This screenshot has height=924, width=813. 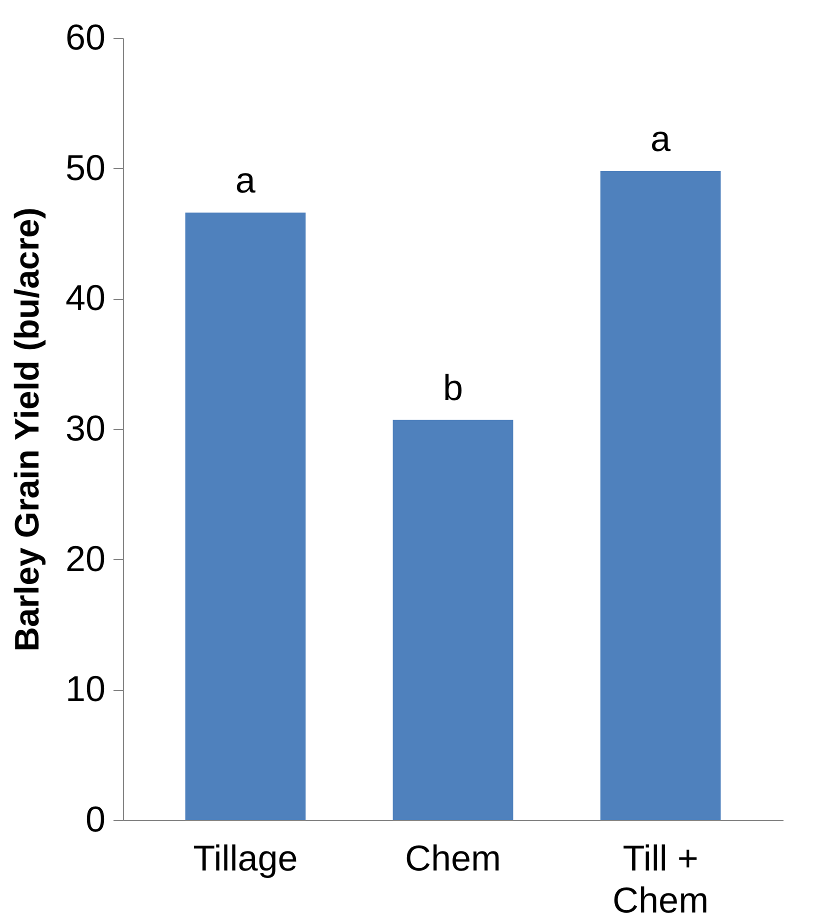 What do you see at coordinates (453, 387) in the screenshot?
I see `annotation: b` at bounding box center [453, 387].